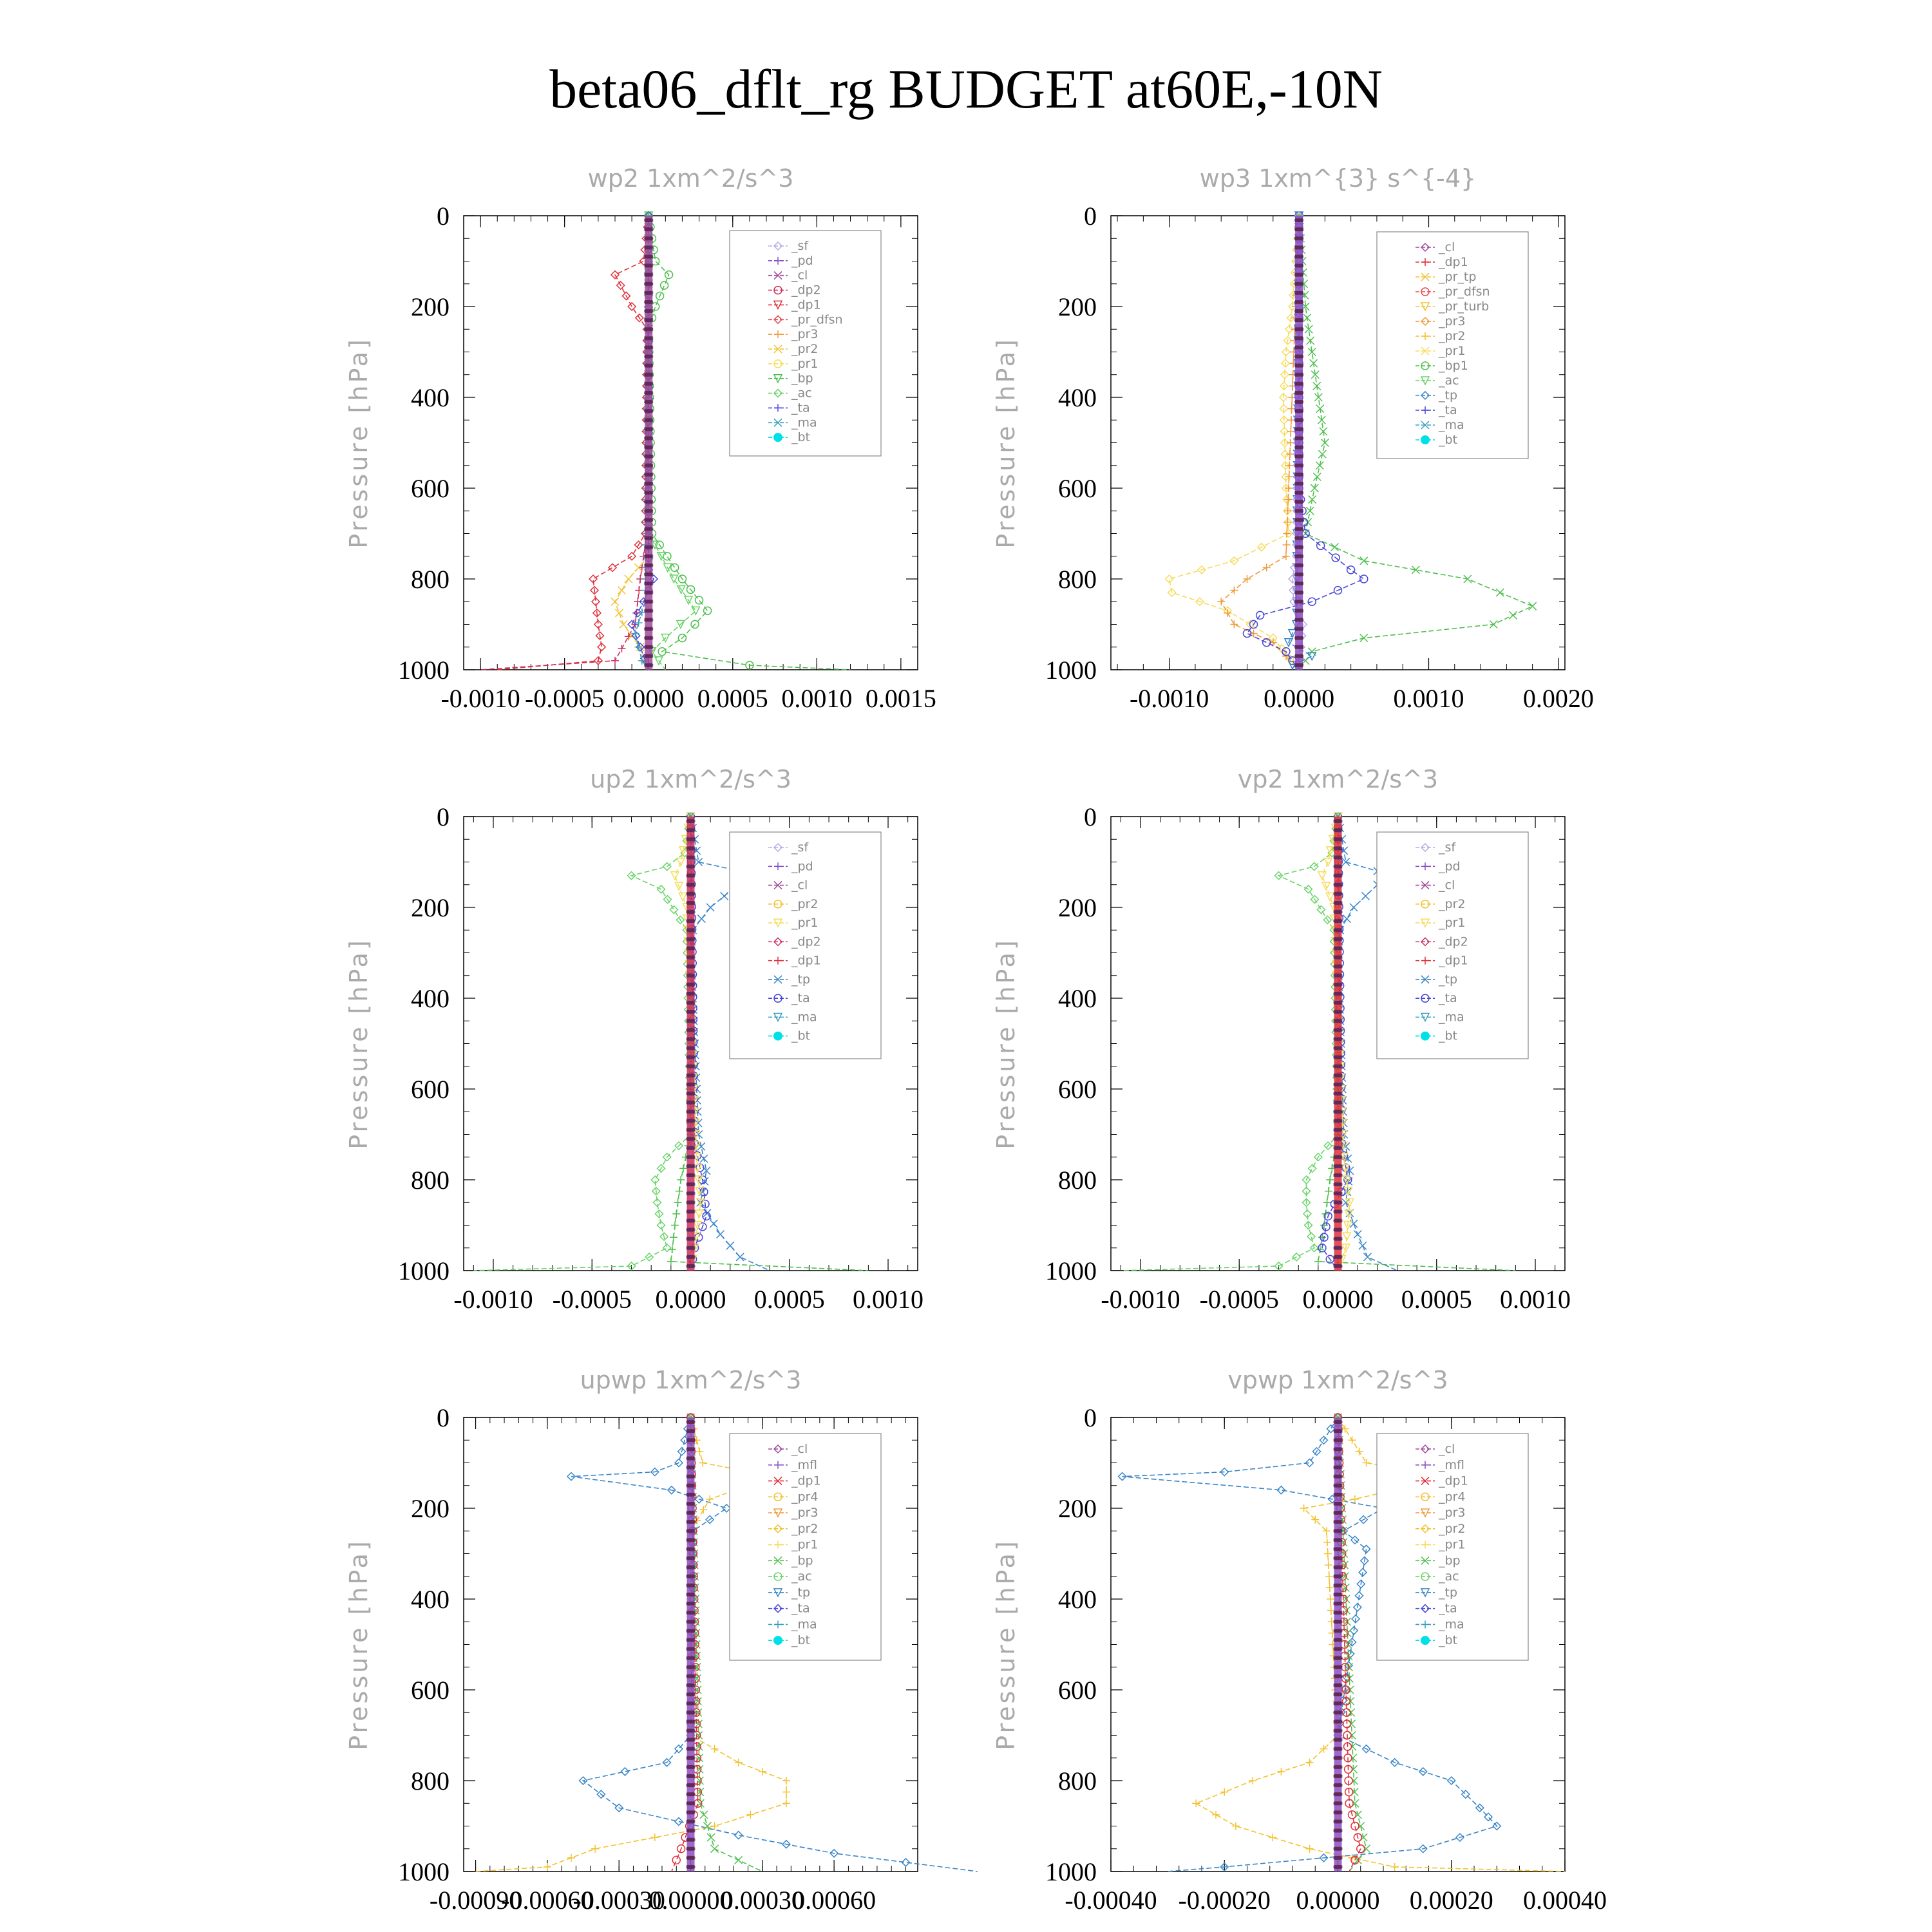 The height and width of the screenshot is (1932, 1932). What do you see at coordinates (1565, 1900) in the screenshot?
I see `x-tick-label: 0.00040` at bounding box center [1565, 1900].